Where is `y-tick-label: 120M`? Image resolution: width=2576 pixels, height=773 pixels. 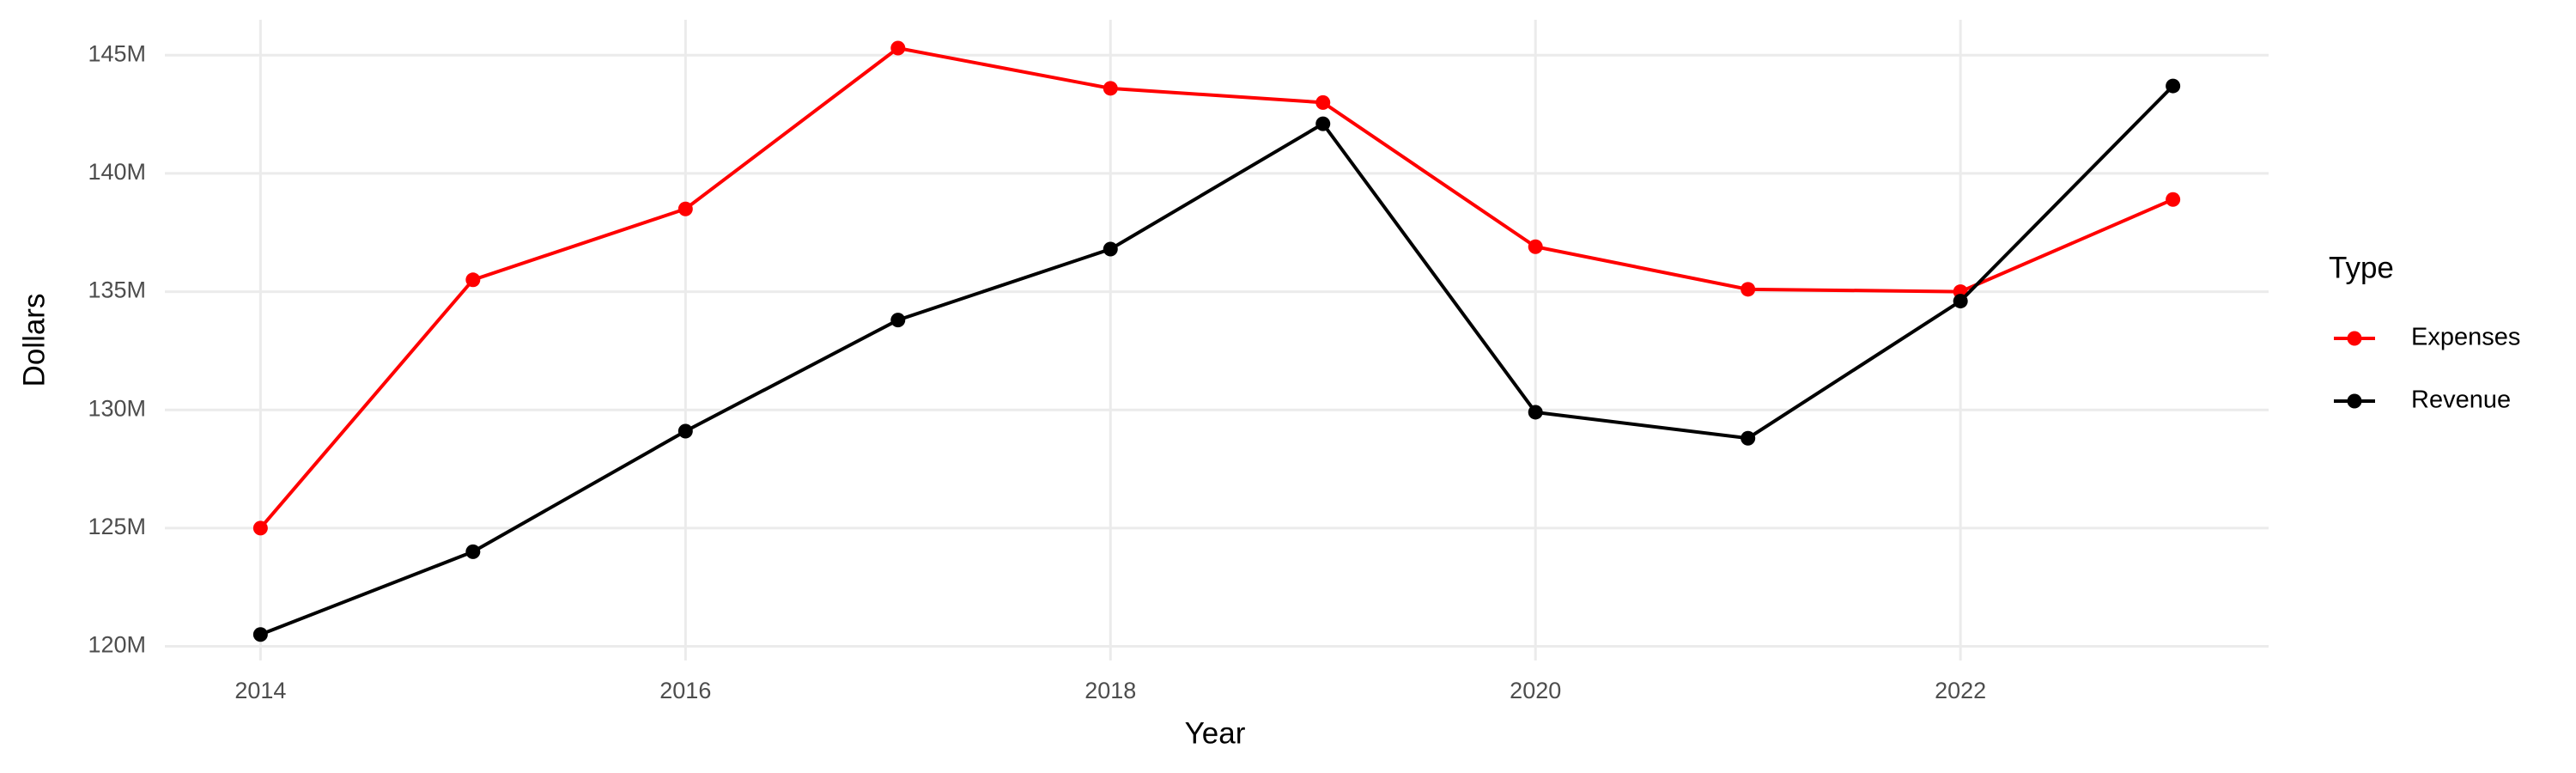 y-tick-label: 120M is located at coordinates (117, 645).